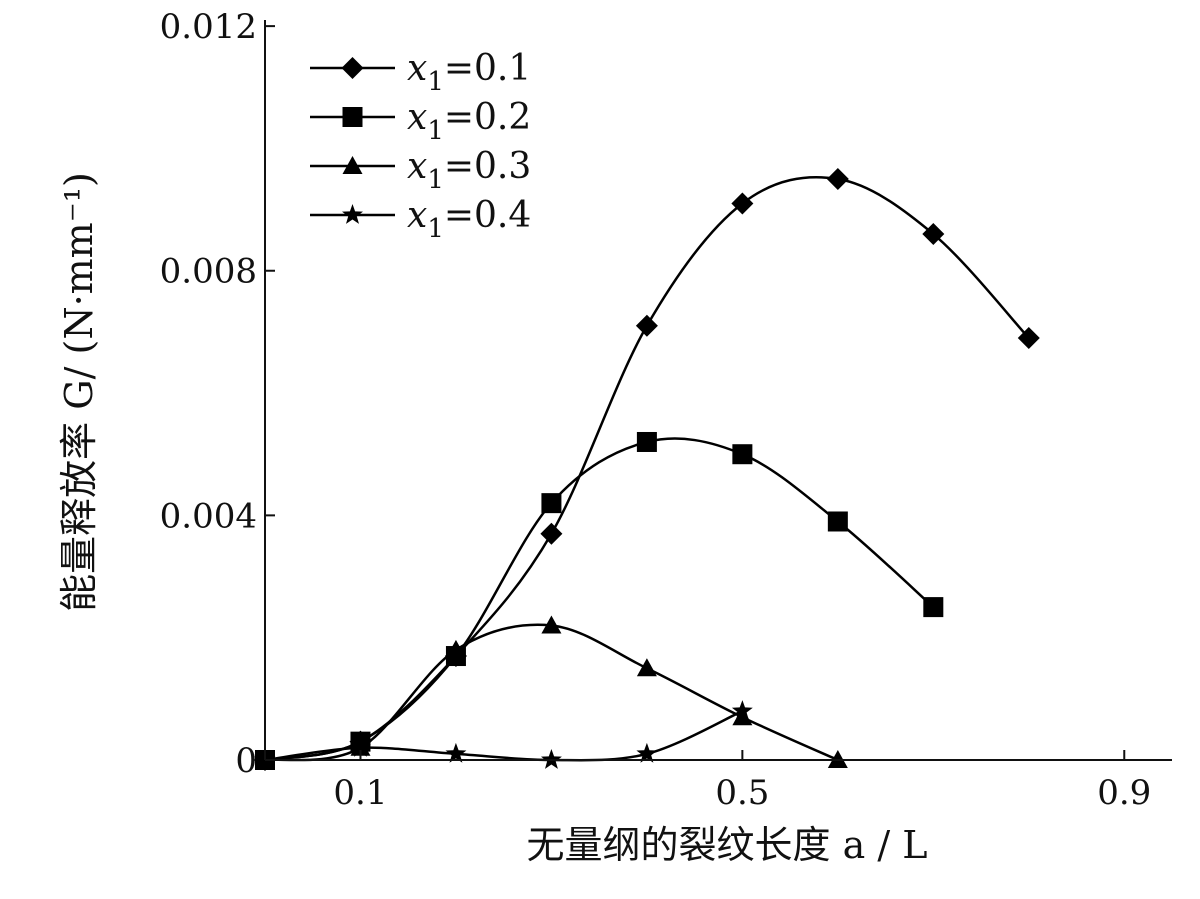  I want to click on y-tick-label: 0, so click(246, 761).